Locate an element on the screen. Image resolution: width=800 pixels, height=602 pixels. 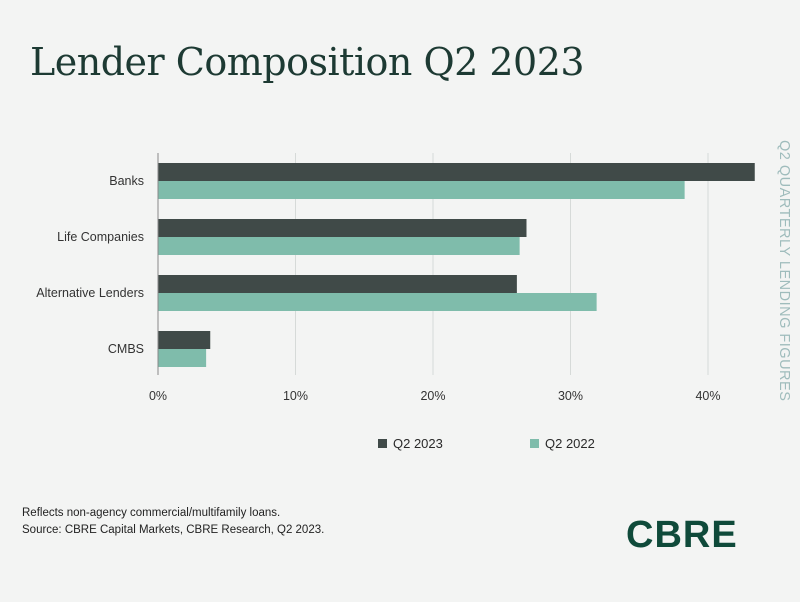
category-label: Life Companies is located at coordinates (100, 237).